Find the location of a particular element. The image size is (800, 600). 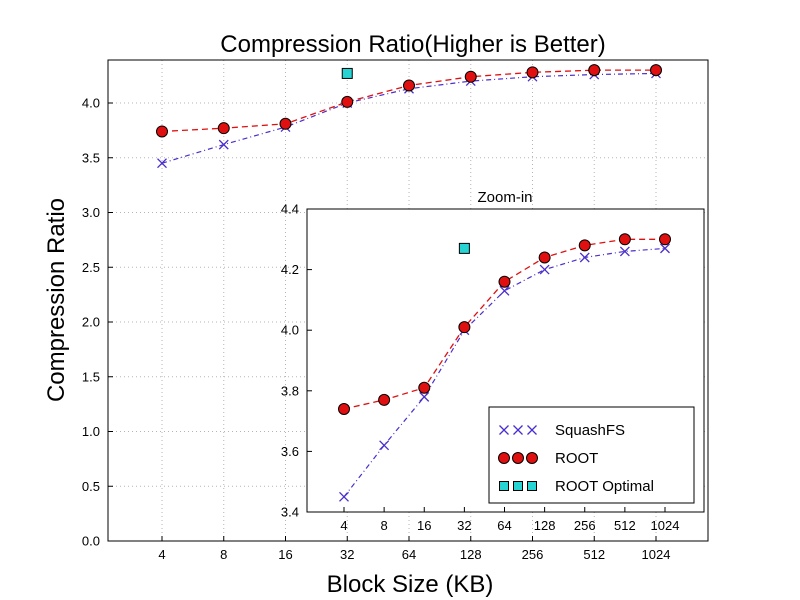

inset-y-axis: 3.4 3.6 3.8 4.0 4.2 4.4 is located at coordinates (296, 361).